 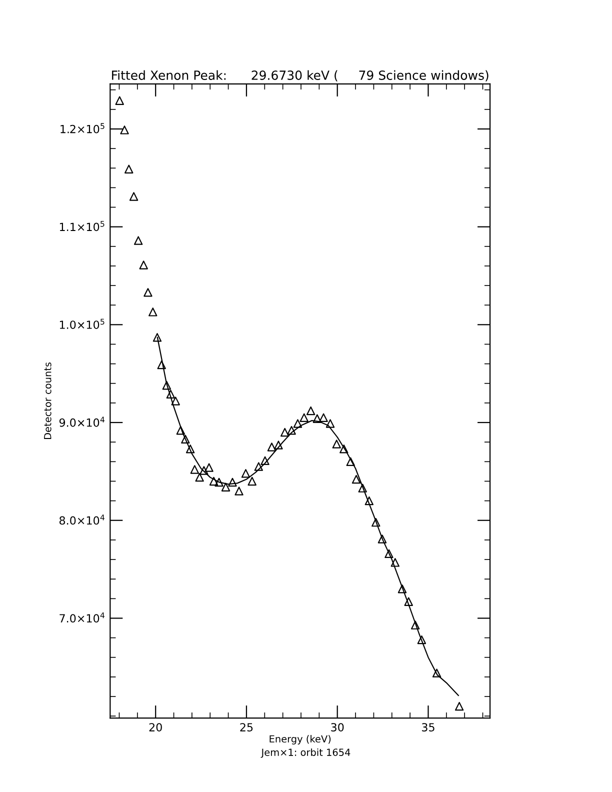 I want to click on text: Jem×1: orbit 1654, so click(x=305, y=753).